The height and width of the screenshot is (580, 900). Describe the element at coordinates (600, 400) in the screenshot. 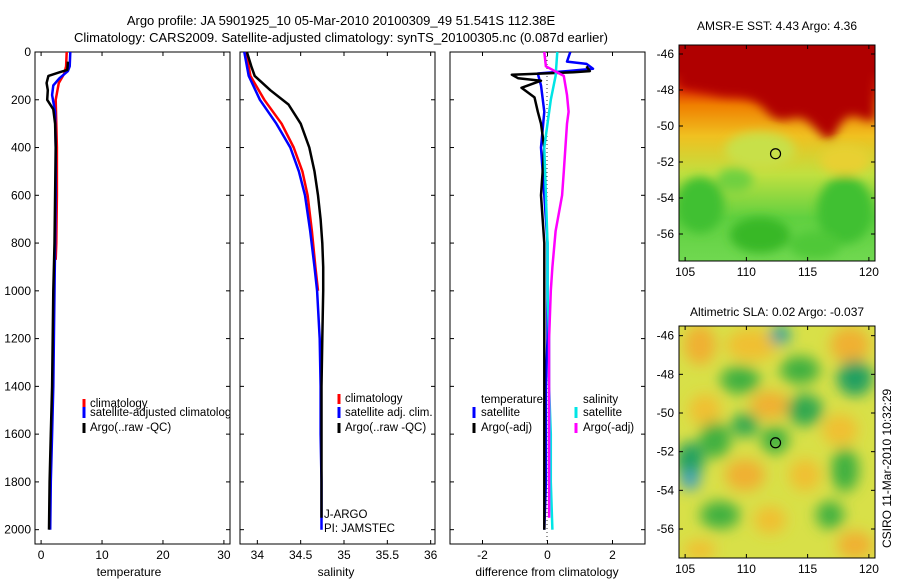

I see `legend-heading-salinity: salinity` at that location.